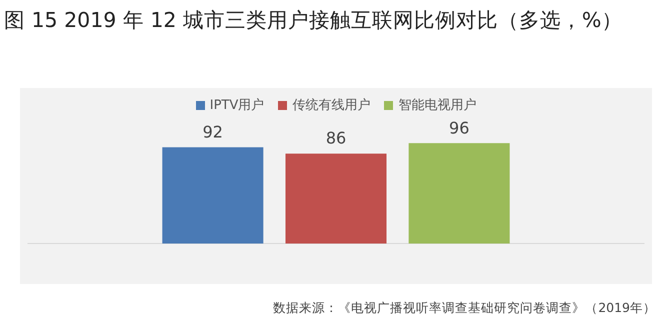 Image resolution: width=668 pixels, height=325 pixels. I want to click on chart-title: 图 15 2019 年 12 城市三类用户接触互联网比例对比（多选，%）, so click(314, 20).